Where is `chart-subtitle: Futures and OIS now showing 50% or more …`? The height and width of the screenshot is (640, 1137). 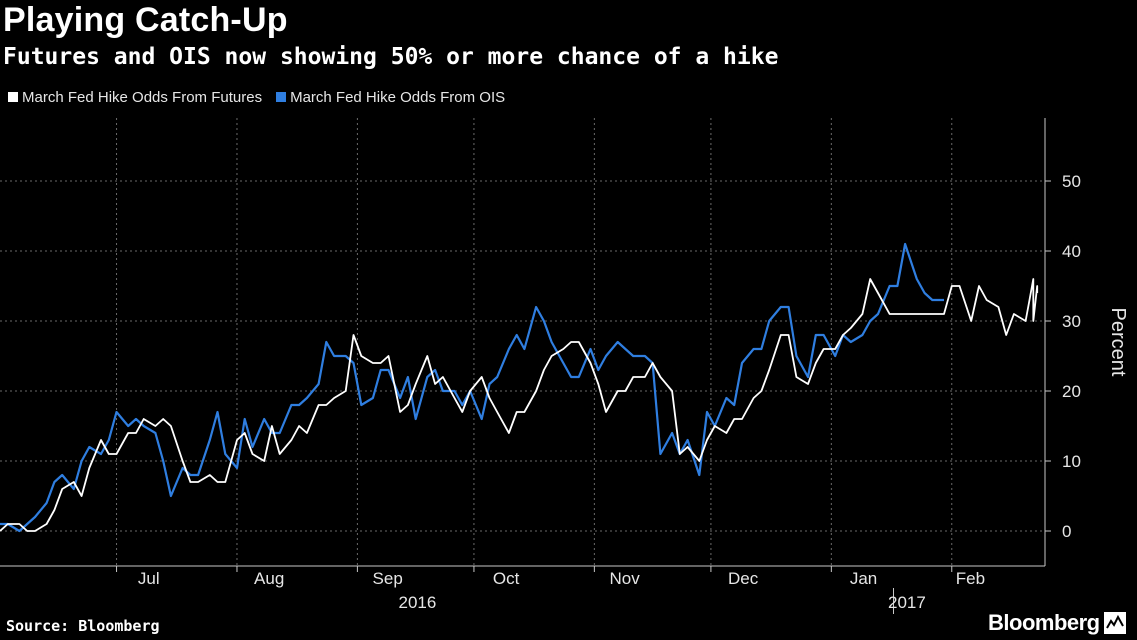
chart-subtitle: Futures and OIS now showing 50% or more … is located at coordinates (391, 57).